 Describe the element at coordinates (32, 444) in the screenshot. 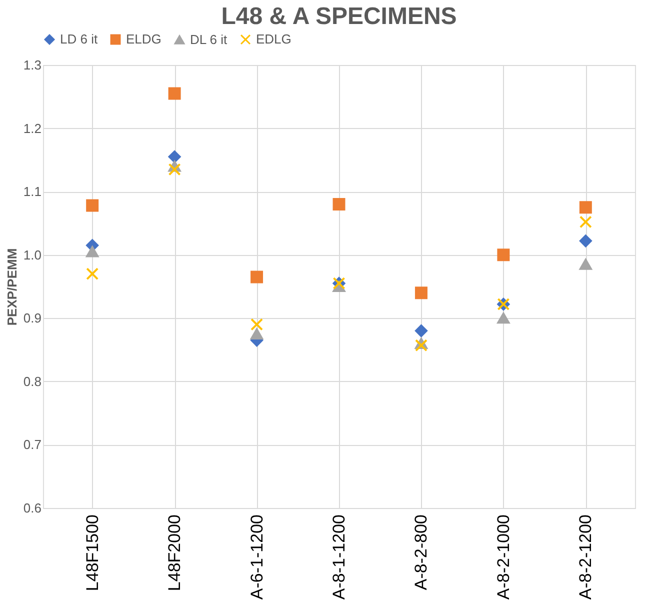

I see `y-tick-label: 0.7` at that location.